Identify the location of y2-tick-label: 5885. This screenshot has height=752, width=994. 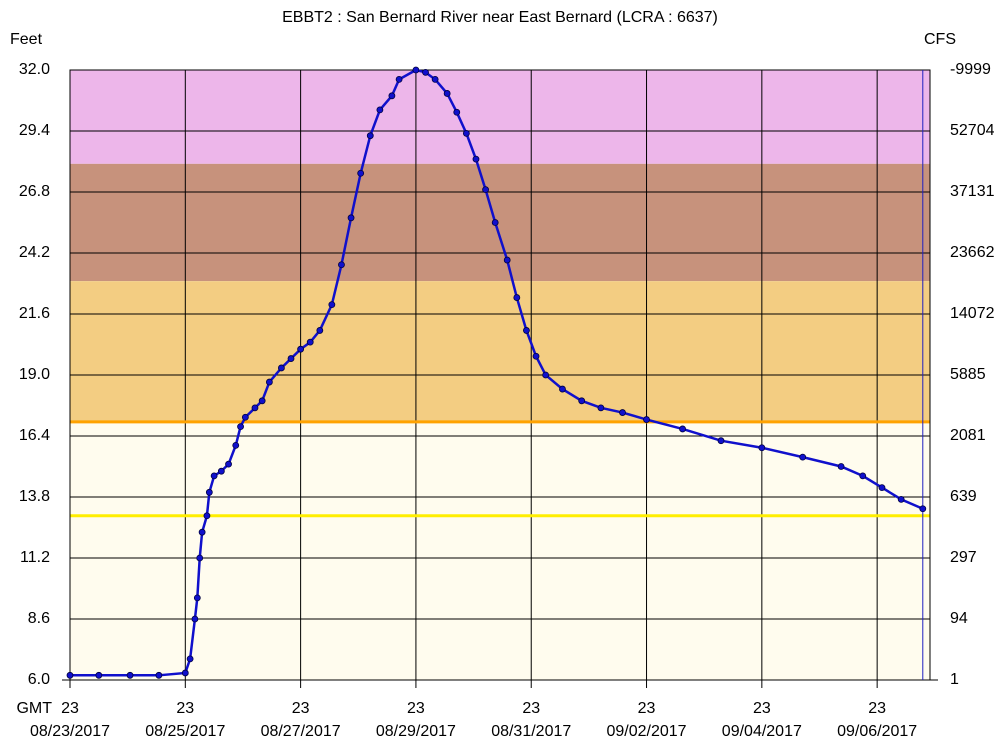
(968, 374).